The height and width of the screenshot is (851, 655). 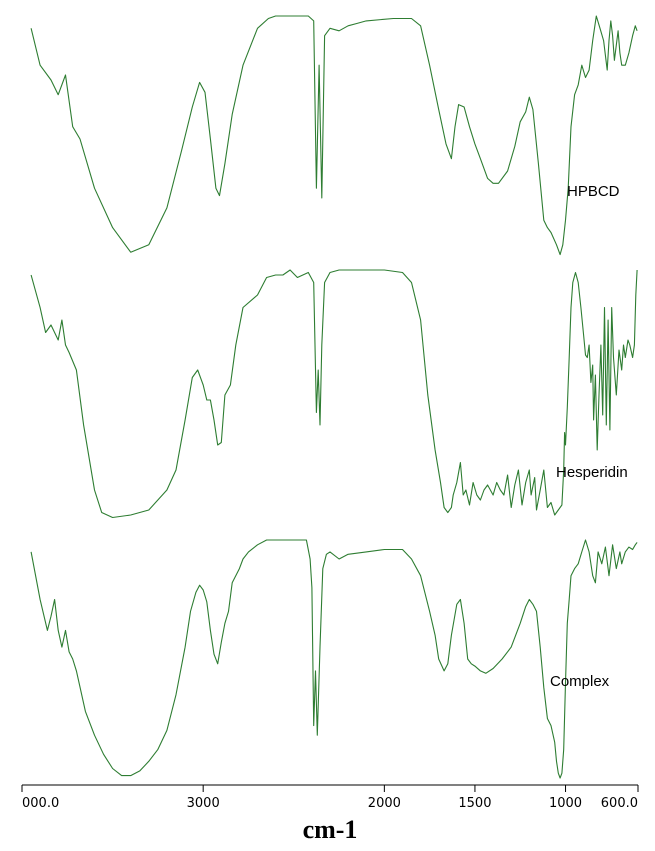 What do you see at coordinates (580, 681) in the screenshot?
I see `series-label-complex: Complex` at bounding box center [580, 681].